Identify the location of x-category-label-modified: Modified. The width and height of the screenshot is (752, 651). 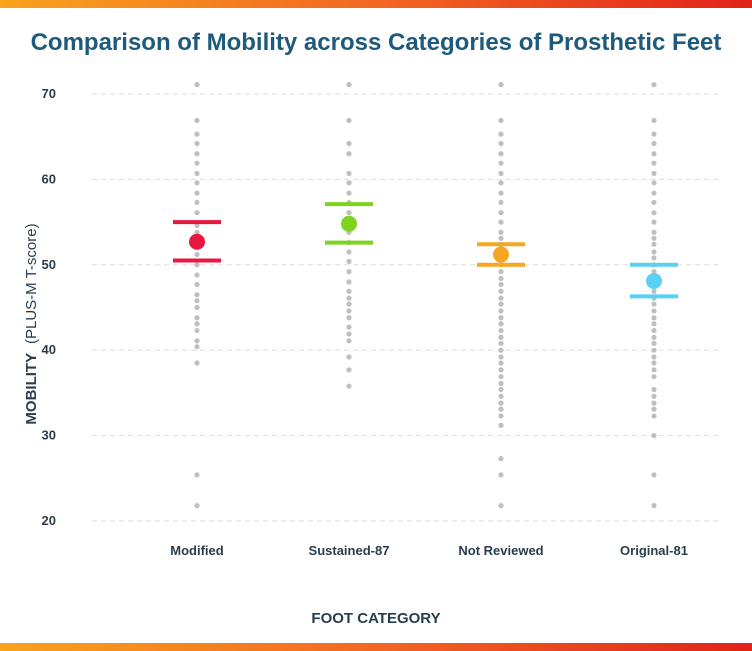
(196, 550).